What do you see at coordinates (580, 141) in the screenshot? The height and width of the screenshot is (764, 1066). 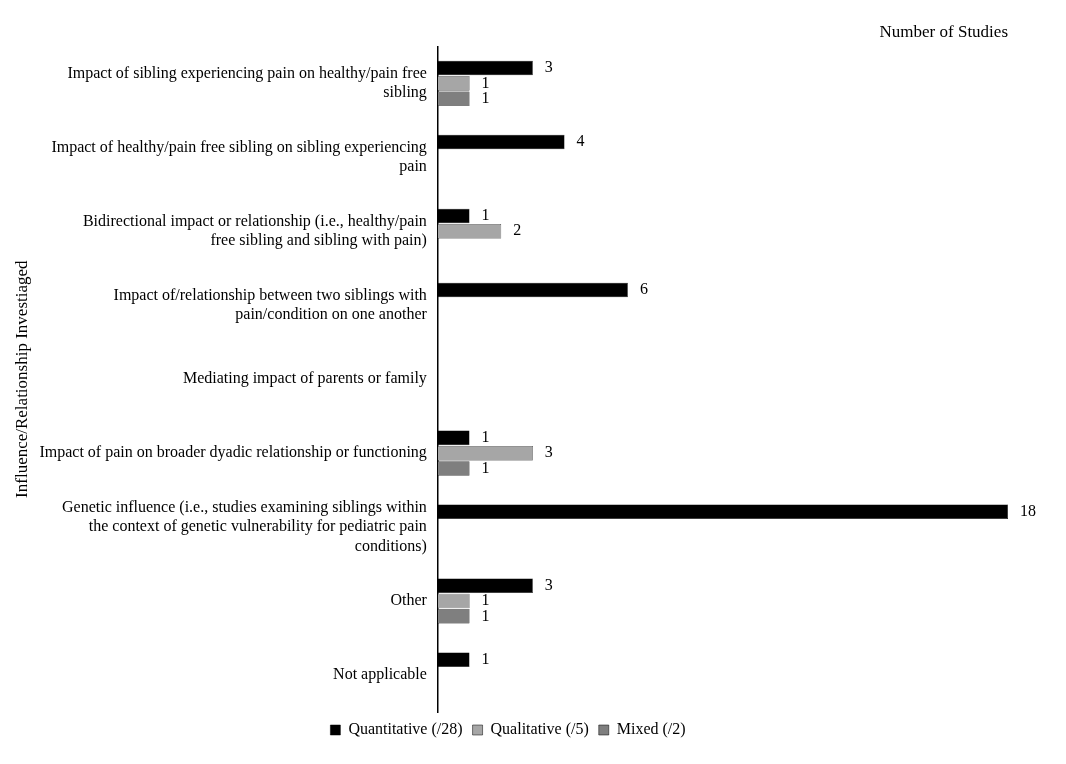 I see `data-label: 4` at bounding box center [580, 141].